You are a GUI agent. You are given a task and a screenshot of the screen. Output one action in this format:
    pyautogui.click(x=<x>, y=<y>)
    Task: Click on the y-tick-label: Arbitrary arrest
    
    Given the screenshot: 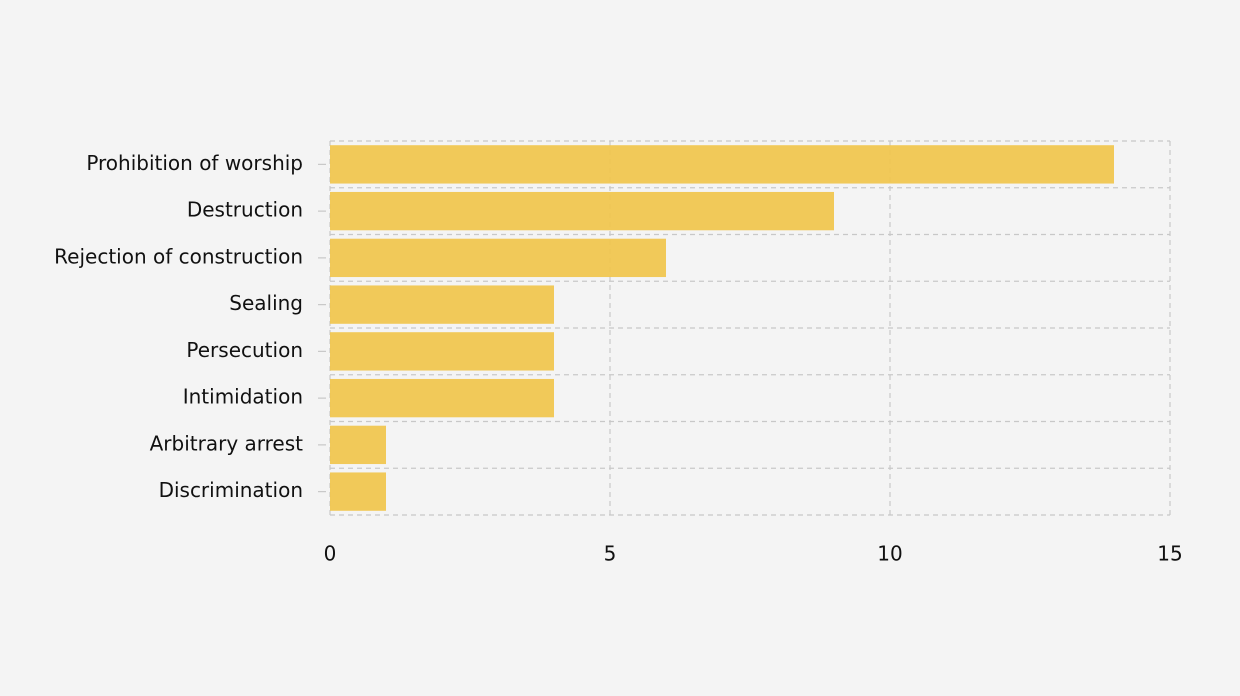 What is the action you would take?
    pyautogui.click(x=227, y=443)
    